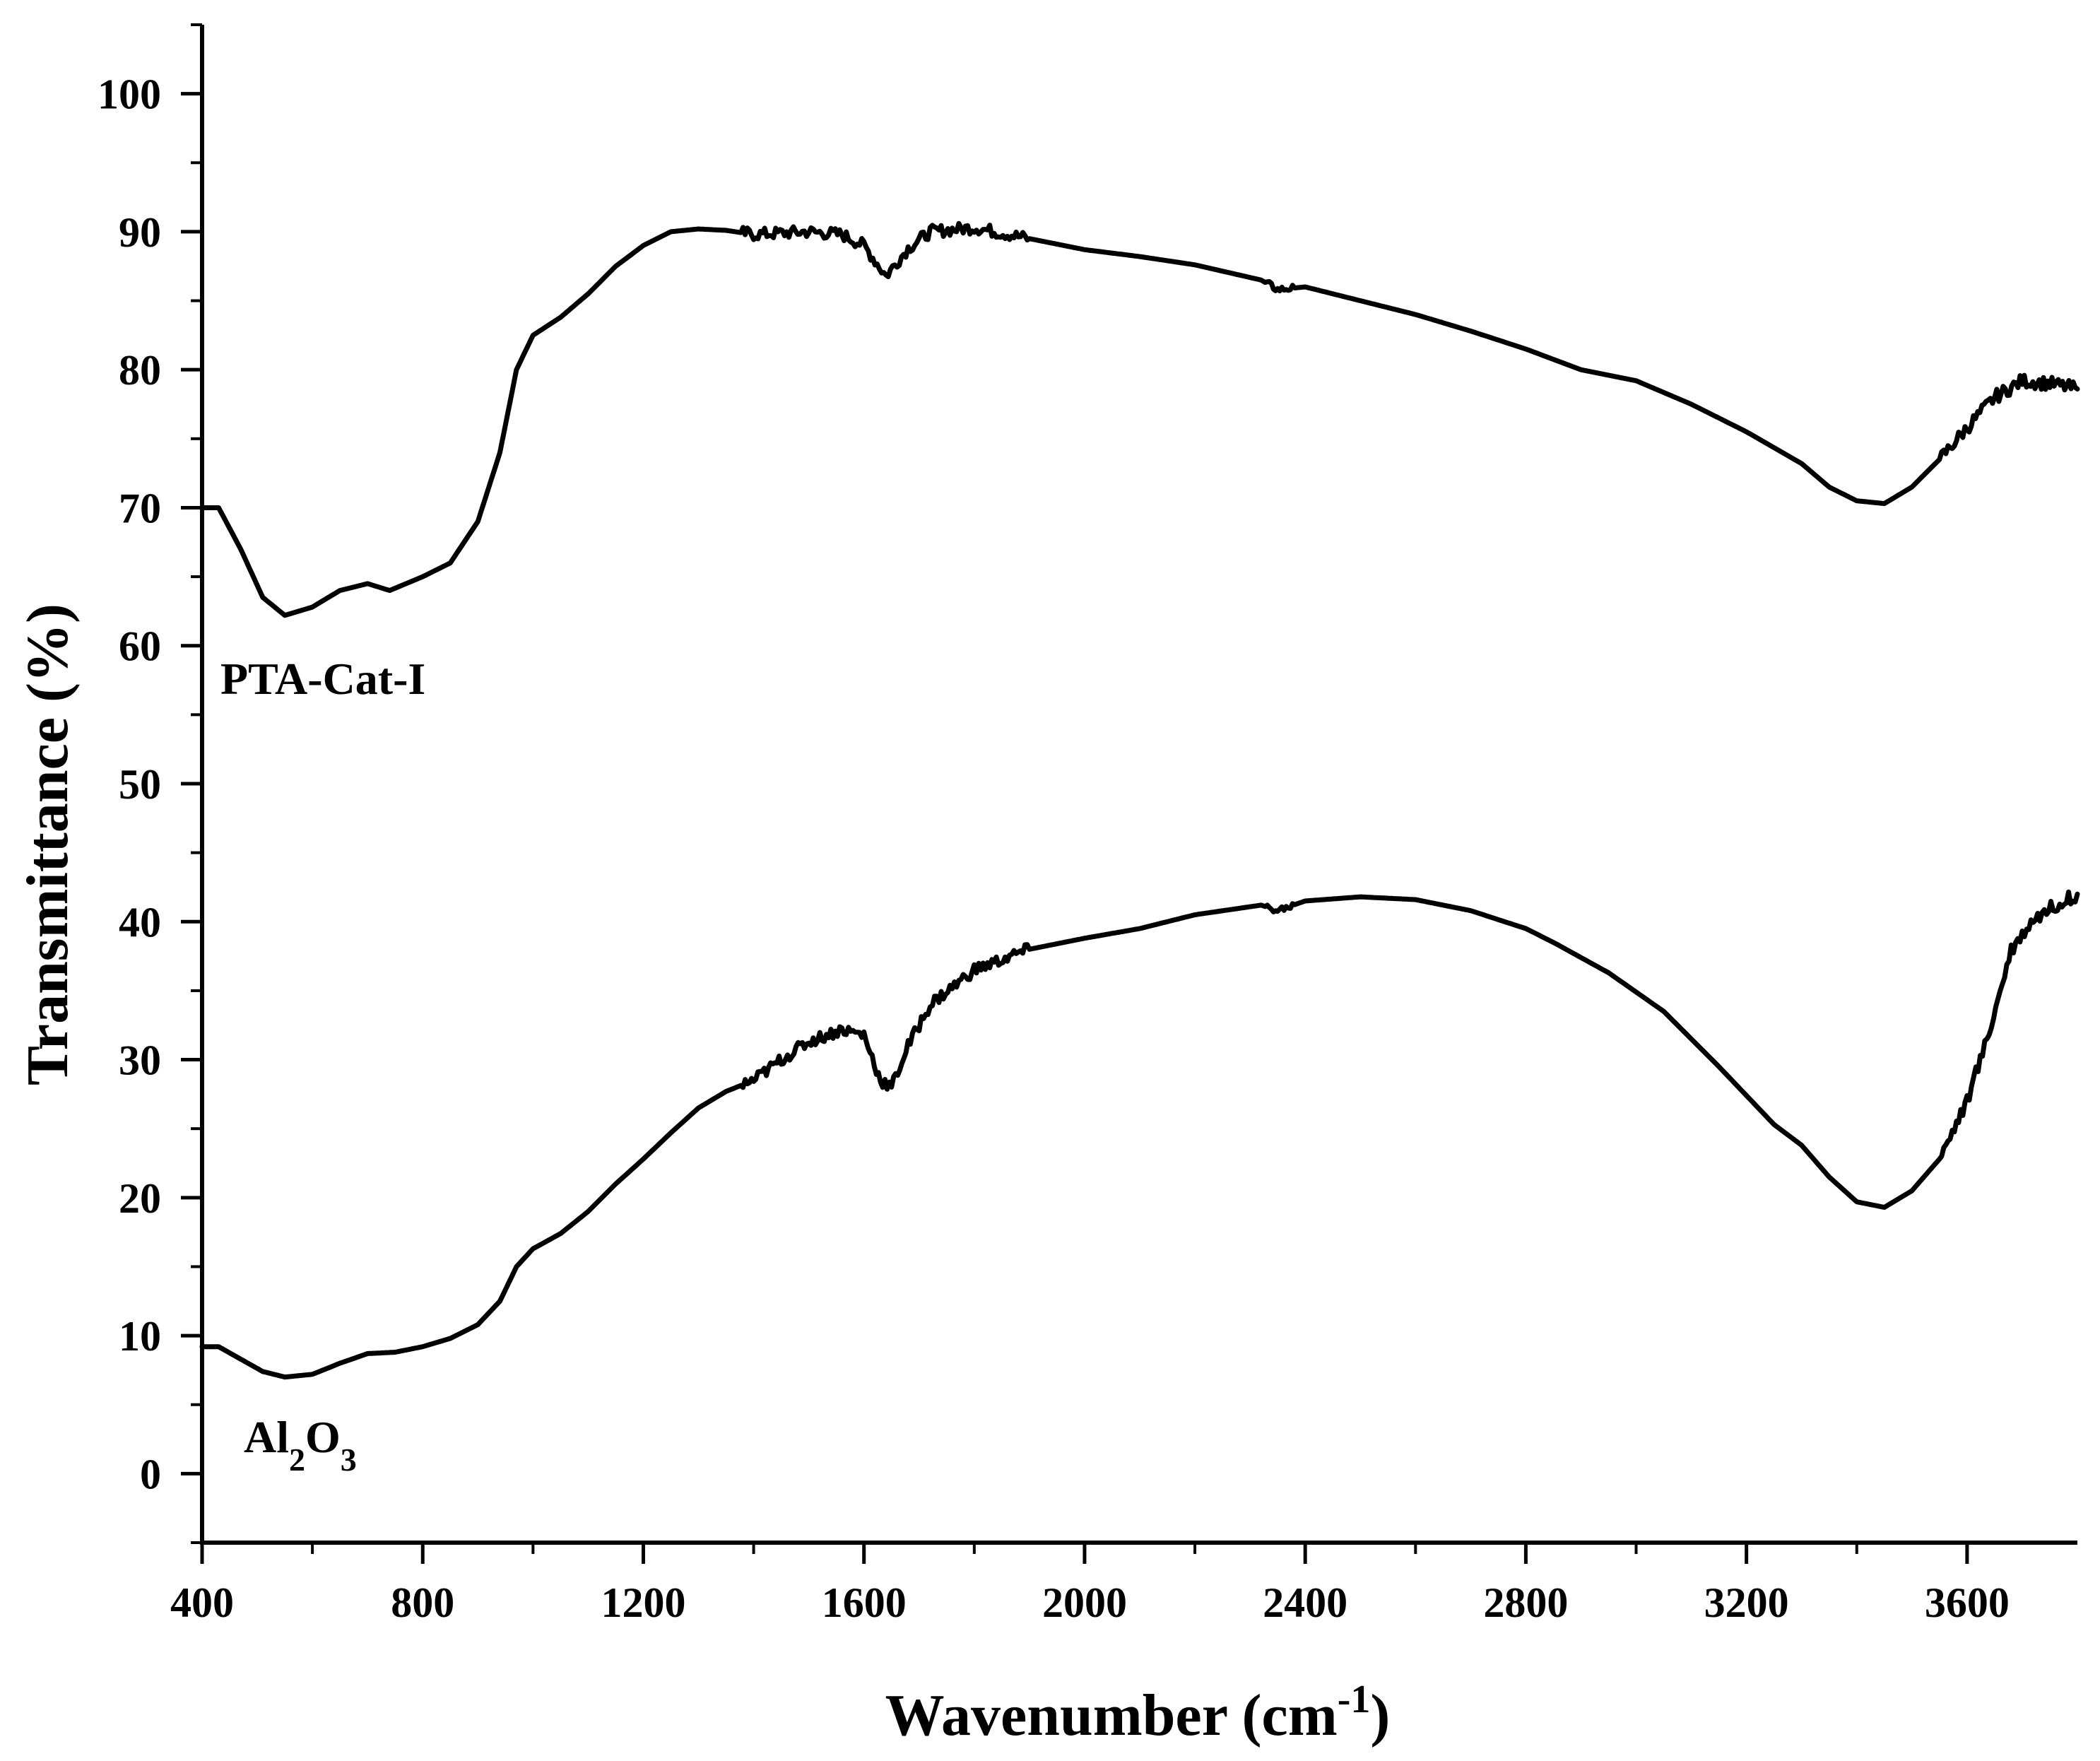 This screenshot has height=1761, width=2100. Describe the element at coordinates (300, 1445) in the screenshot. I see `series-label-al2o3: Al2O3` at that location.